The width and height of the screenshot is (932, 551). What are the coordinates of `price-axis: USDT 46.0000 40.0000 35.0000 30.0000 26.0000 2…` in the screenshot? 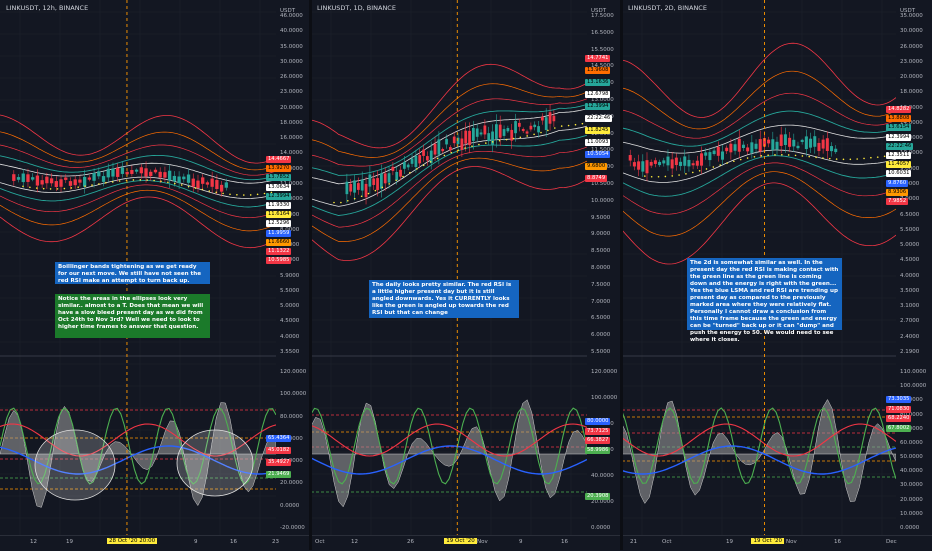 It's located at (288, 267).